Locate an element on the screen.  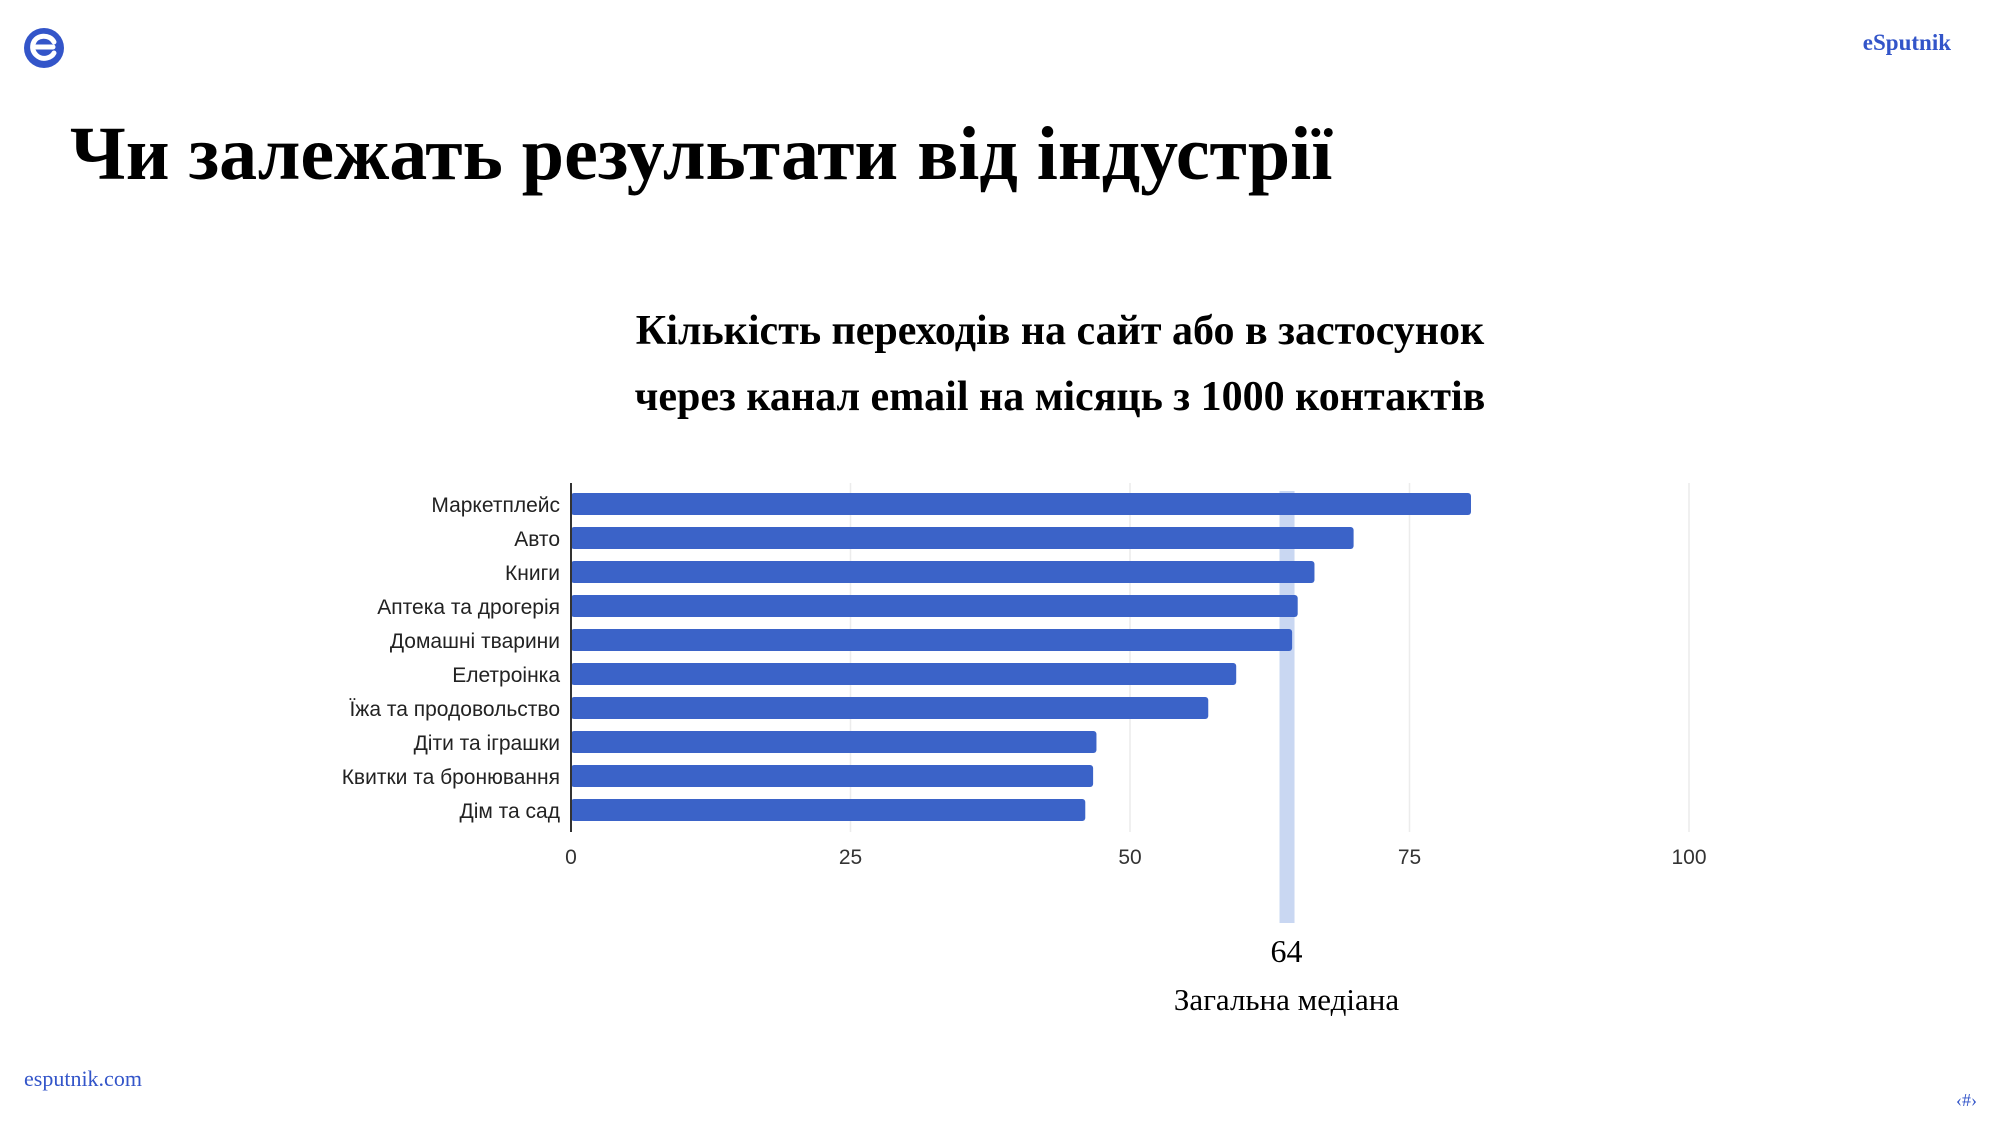
category-label: Квитки та бронювання is located at coordinates (451, 777).